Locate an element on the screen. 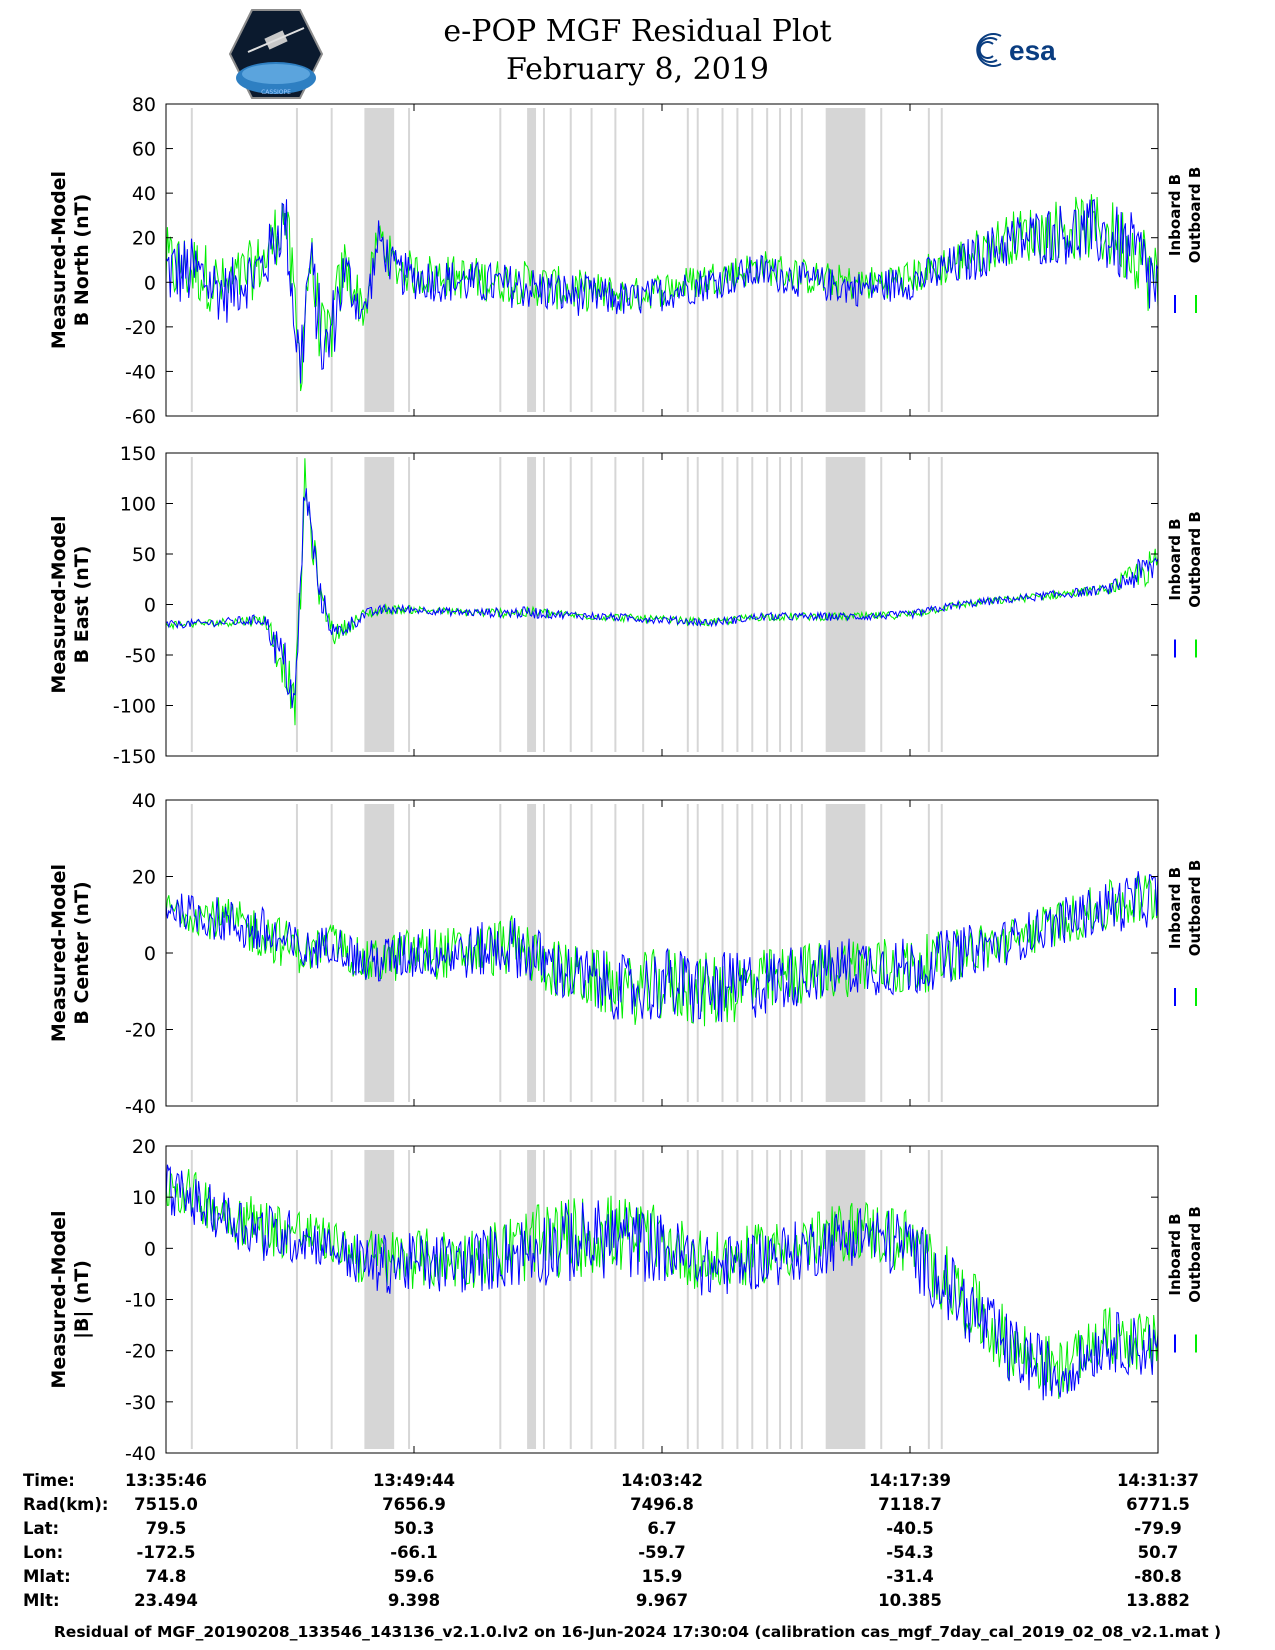 The width and height of the screenshot is (1275, 1650). y-tick-label: 40 is located at coordinates (144, 194).